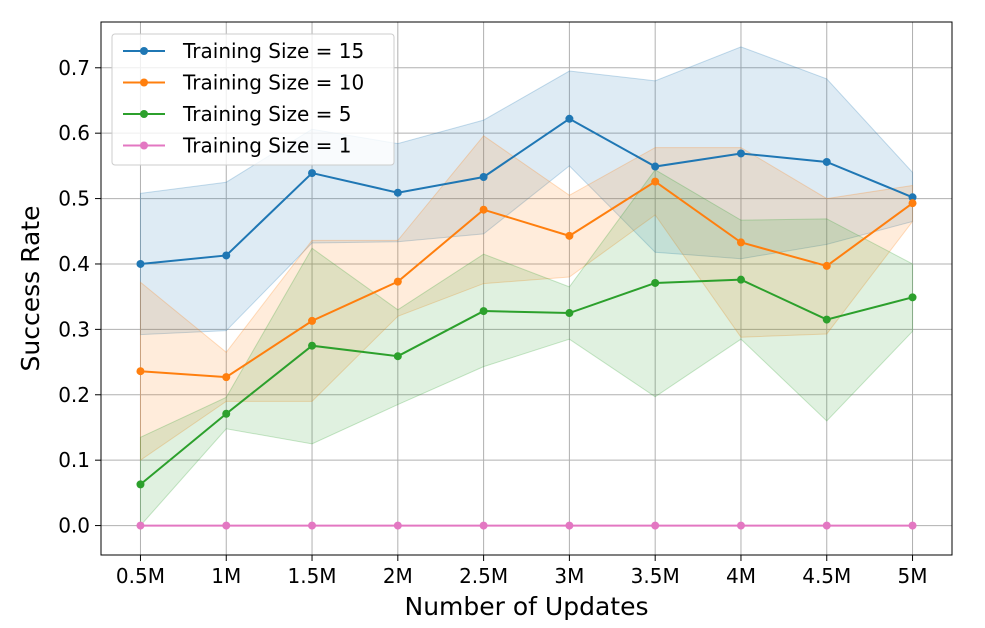  I want to click on y-tick-label-7: 0.7, so click(74, 68).